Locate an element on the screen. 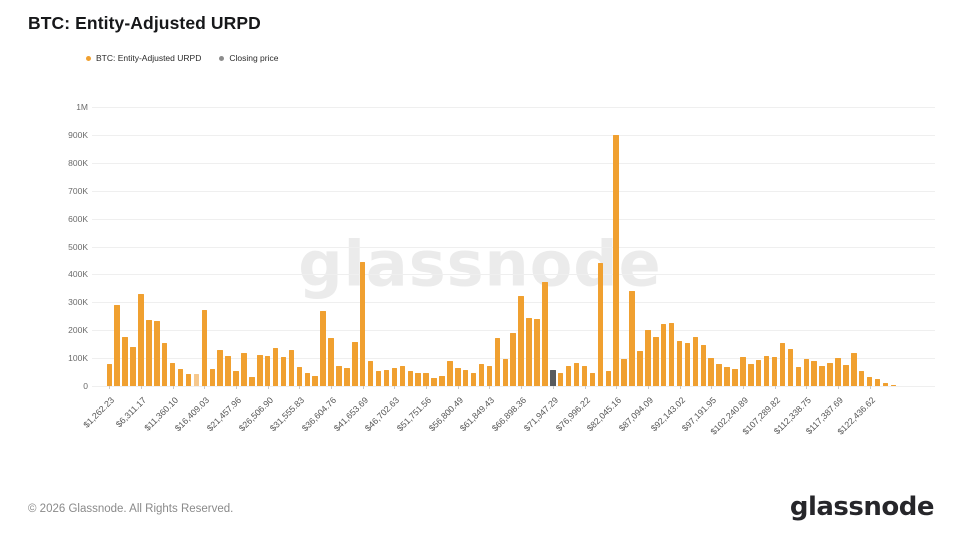 Image resolution: width=960 pixels, height=540 pixels. legend-item-closing-price: Closing price is located at coordinates (248, 58).